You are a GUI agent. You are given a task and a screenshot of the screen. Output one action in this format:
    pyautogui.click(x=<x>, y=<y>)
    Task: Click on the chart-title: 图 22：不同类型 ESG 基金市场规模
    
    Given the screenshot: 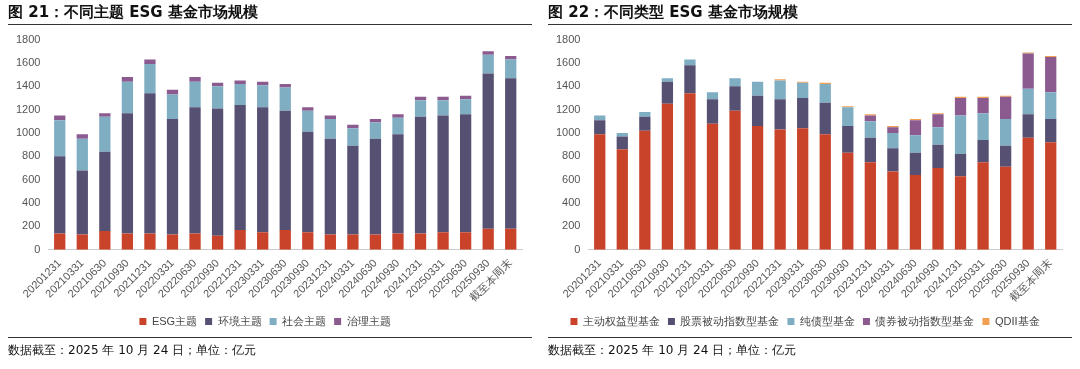 What is the action you would take?
    pyautogui.click(x=810, y=12)
    